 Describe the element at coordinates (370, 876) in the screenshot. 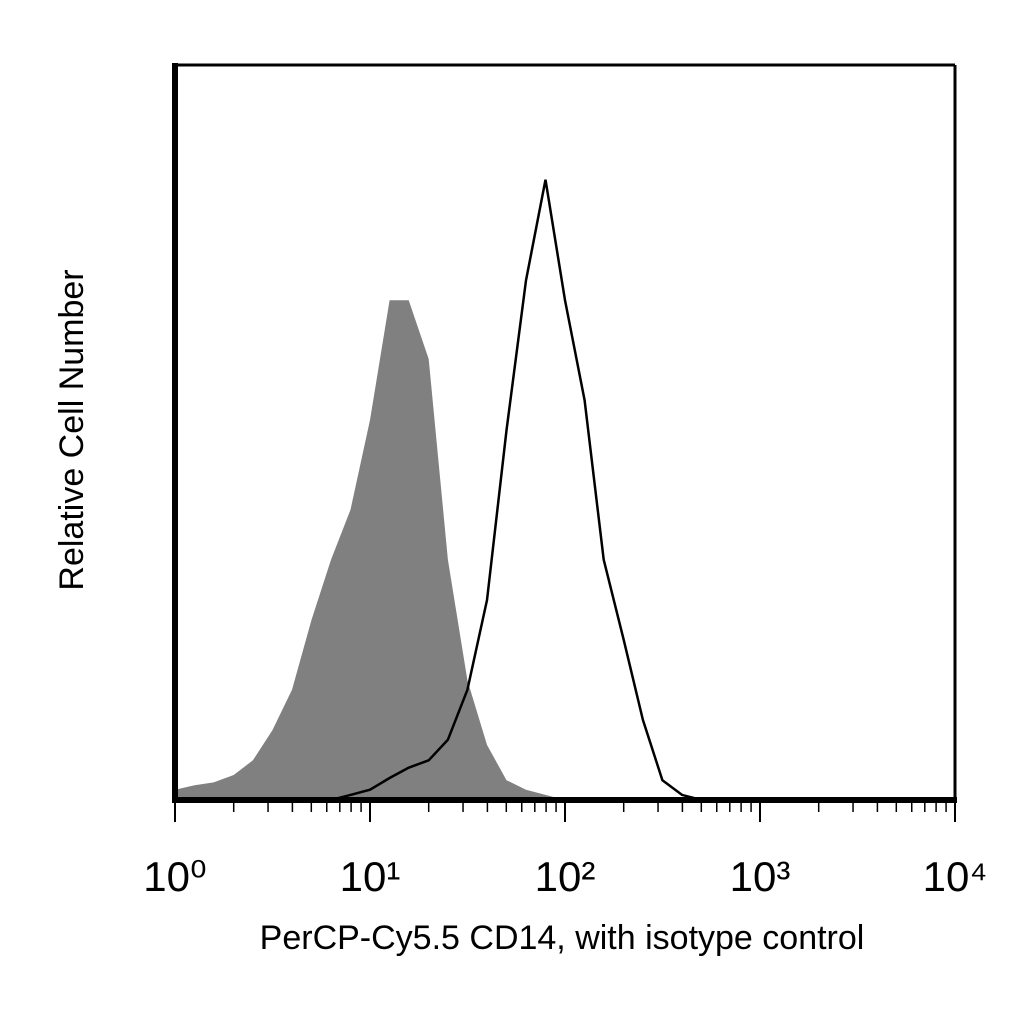

I see `x-tick-label: 10¹` at that location.